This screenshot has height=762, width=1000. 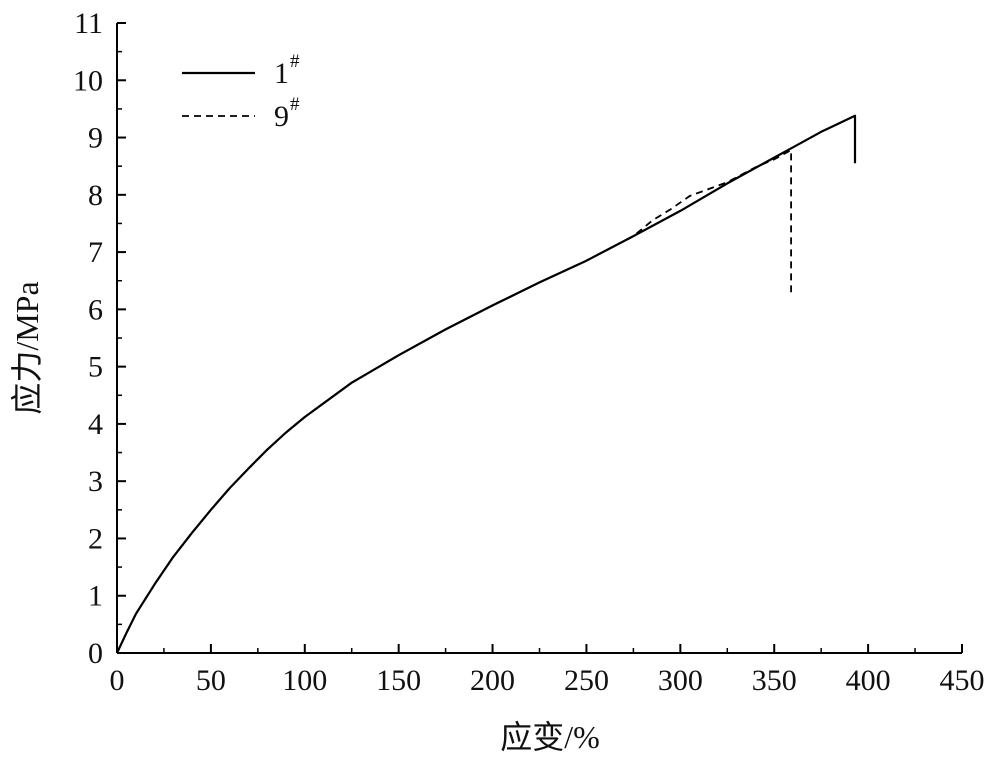 What do you see at coordinates (95, 367) in the screenshot?
I see `y-tick-label: 5` at bounding box center [95, 367].